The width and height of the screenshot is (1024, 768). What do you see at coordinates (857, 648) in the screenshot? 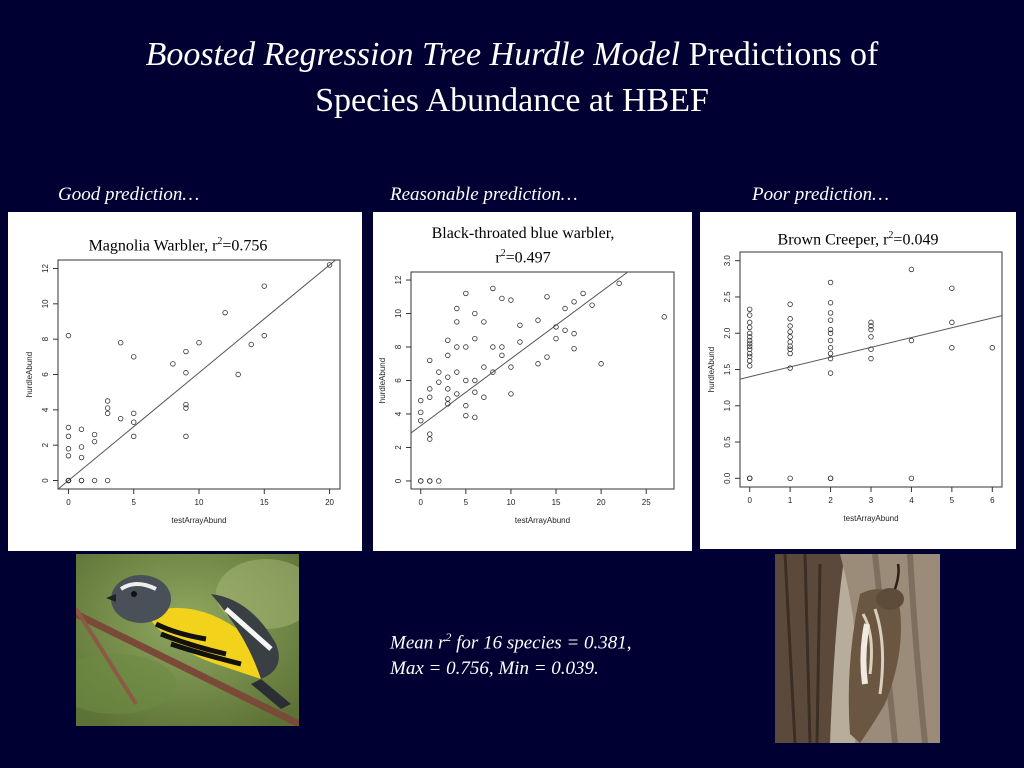
I see `brown-creeper-illustration` at bounding box center [857, 648].